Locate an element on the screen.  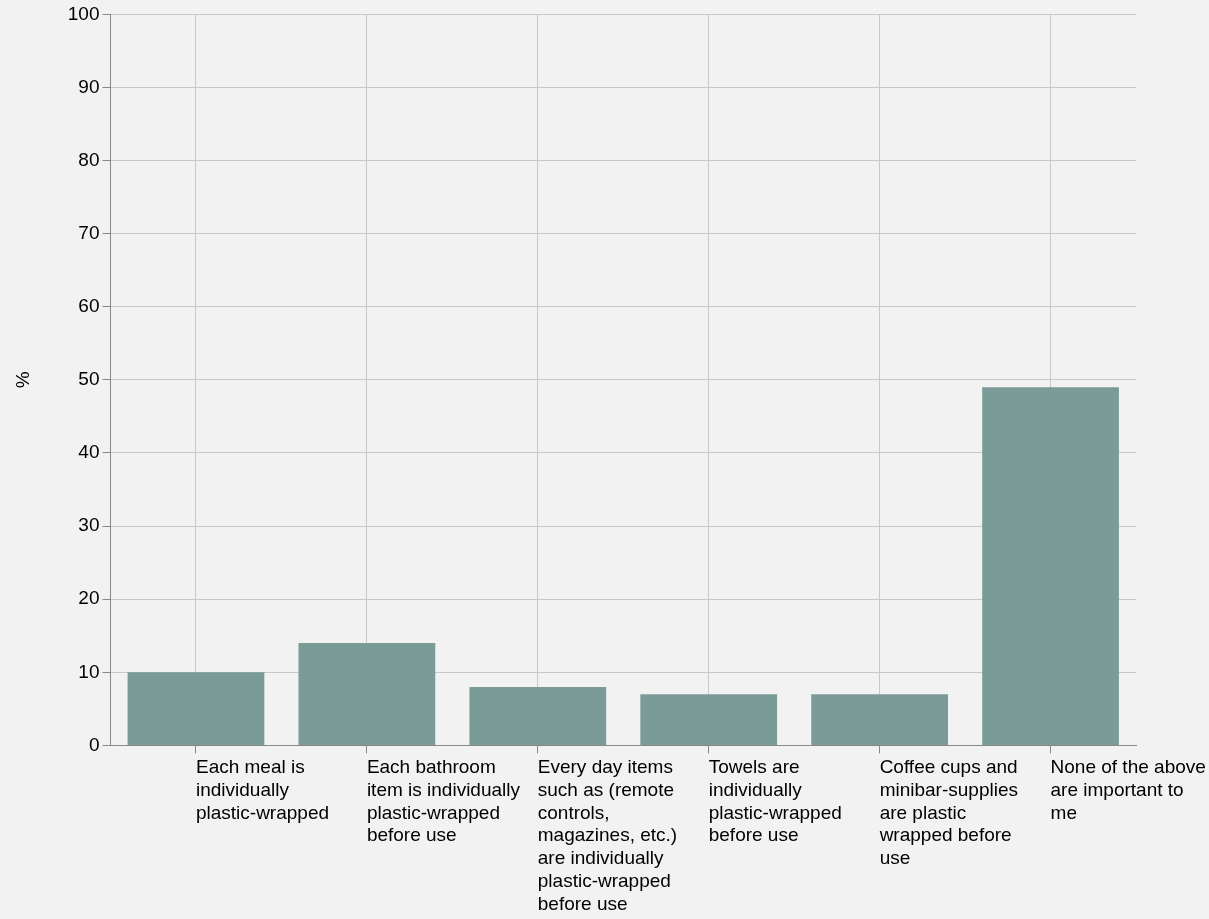
y-tick-label: 70 is located at coordinates (89, 232).